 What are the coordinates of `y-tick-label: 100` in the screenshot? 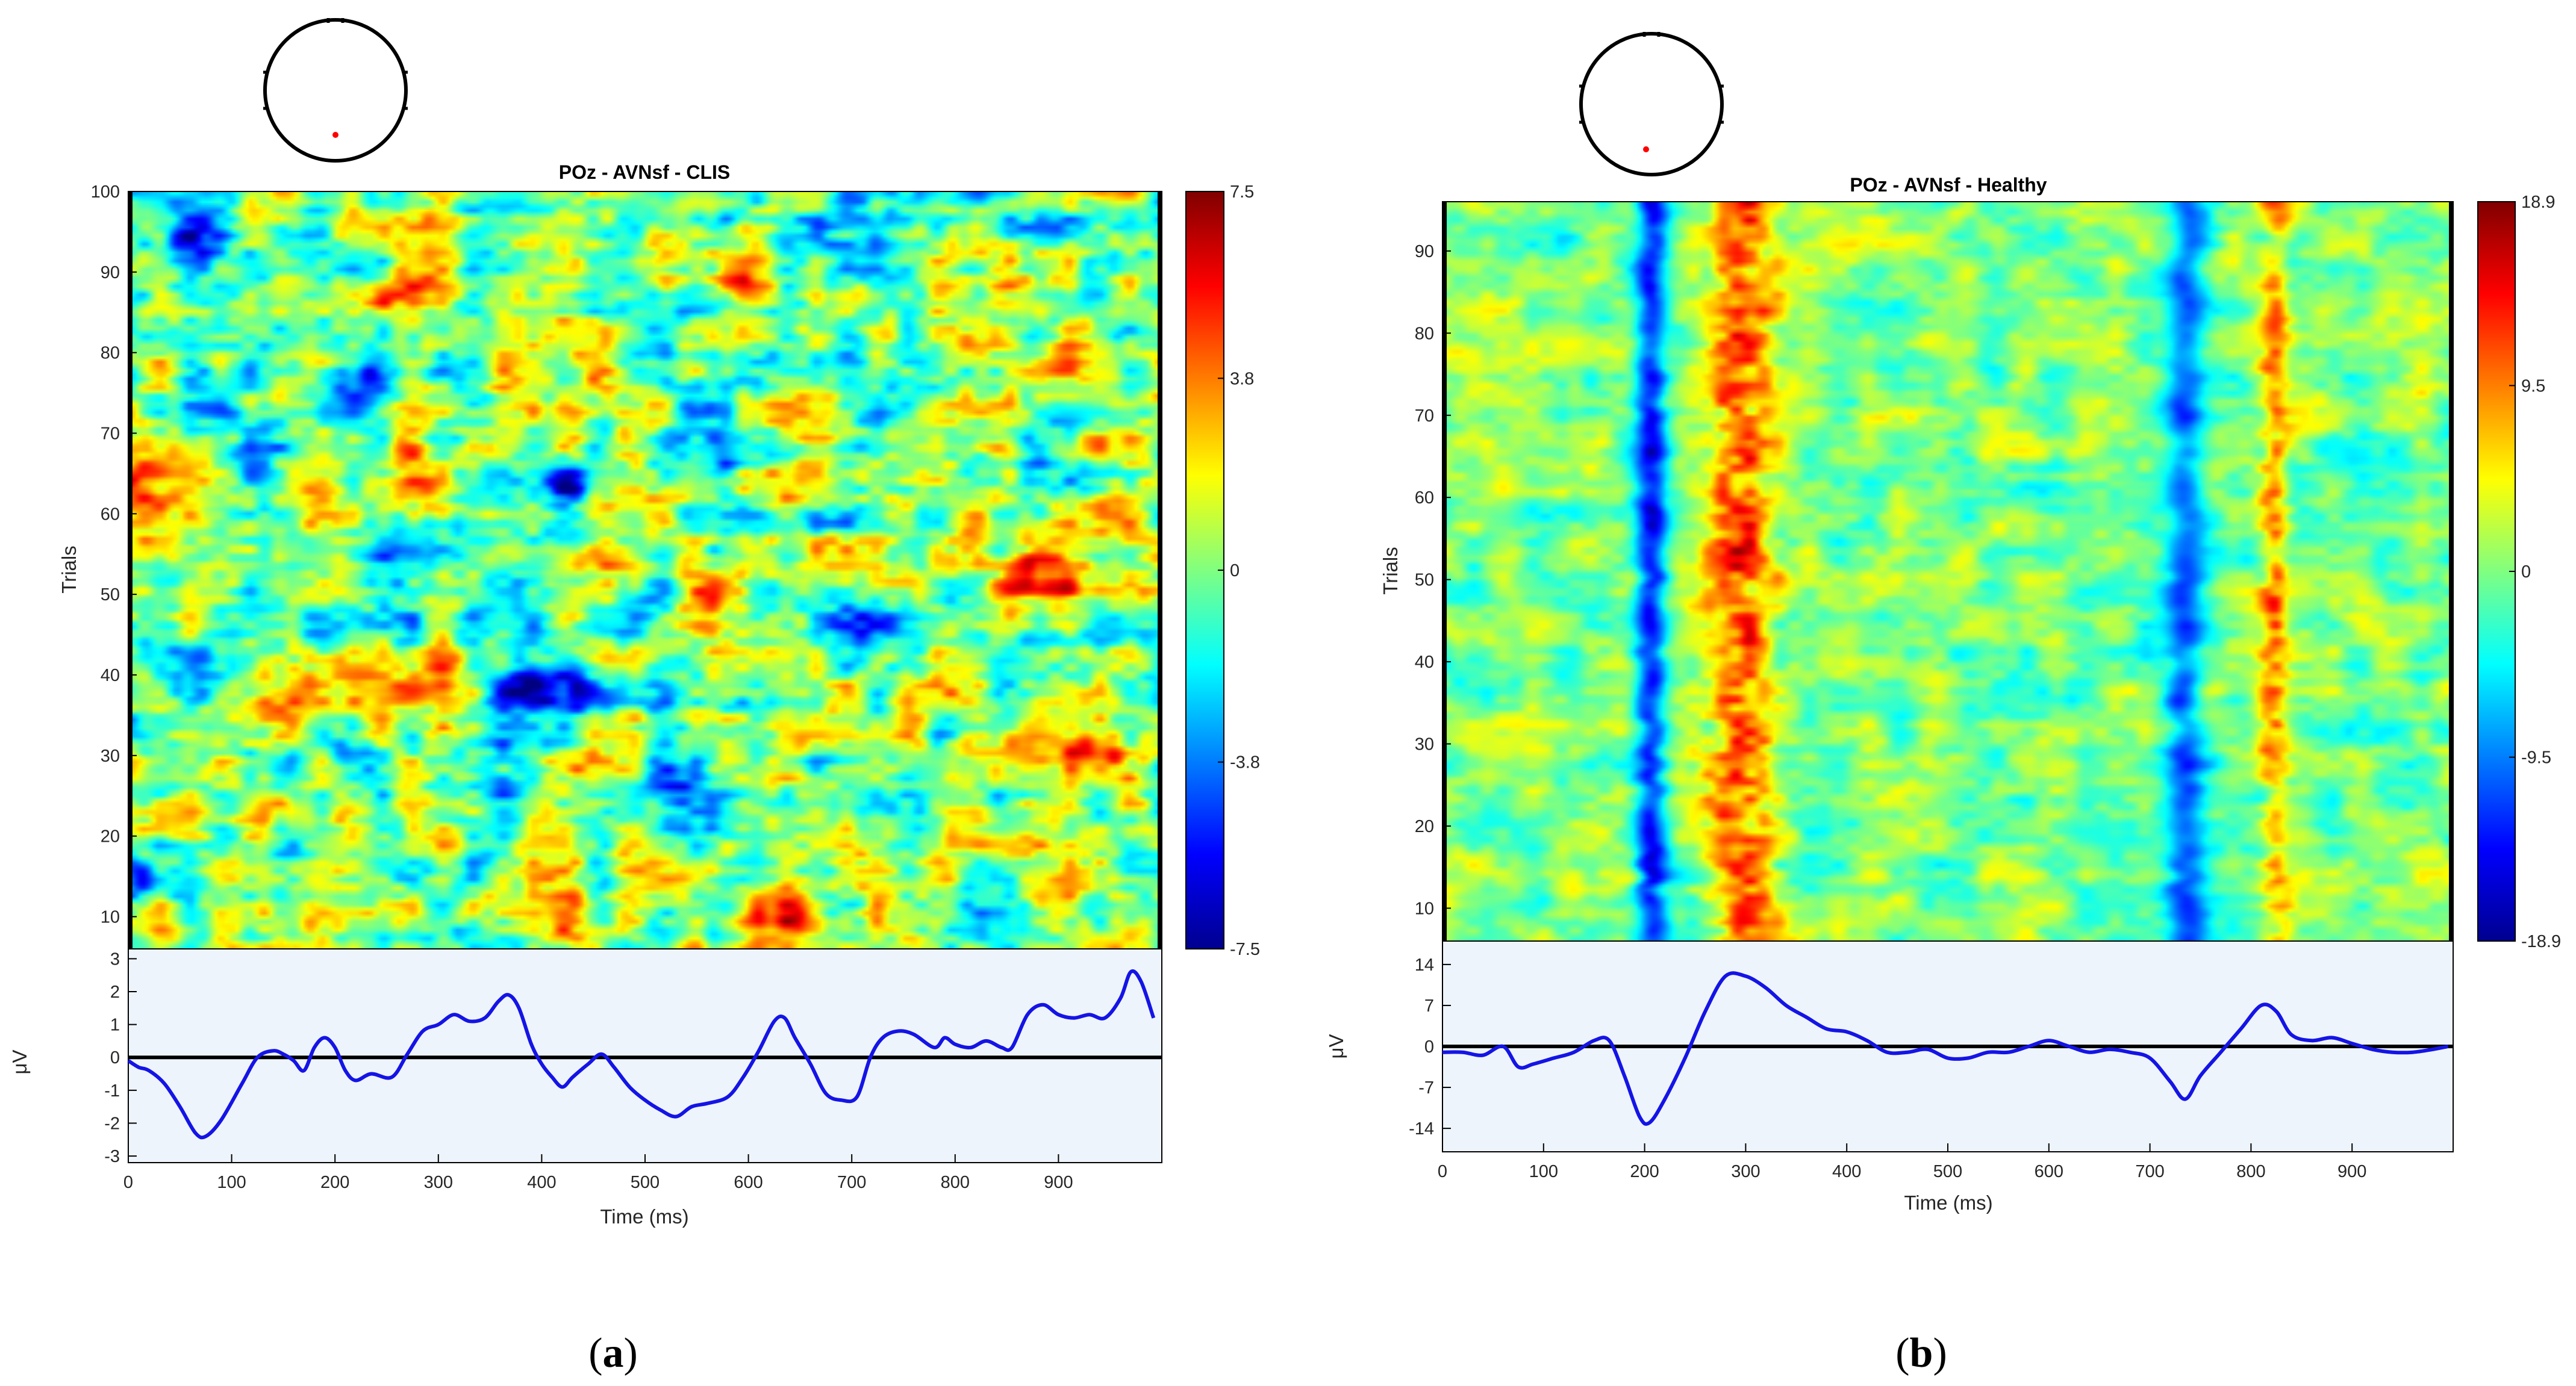 It's located at (105, 192).